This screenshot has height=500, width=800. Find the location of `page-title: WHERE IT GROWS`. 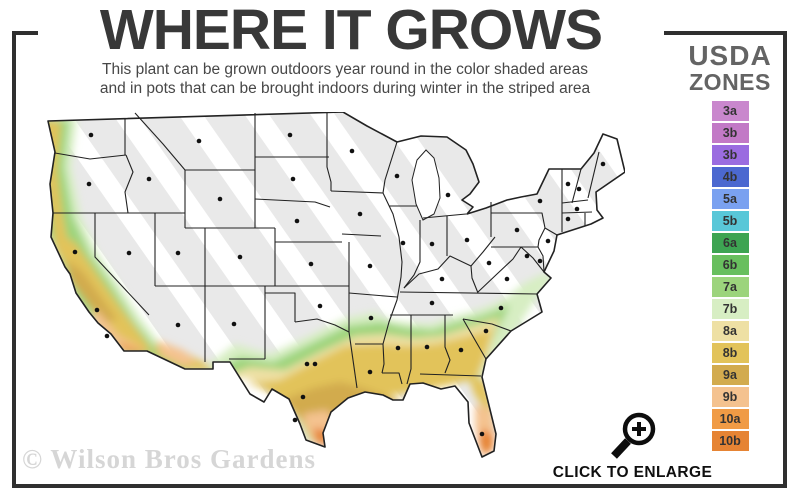

page-title: WHERE IT GROWS is located at coordinates (351, 31).